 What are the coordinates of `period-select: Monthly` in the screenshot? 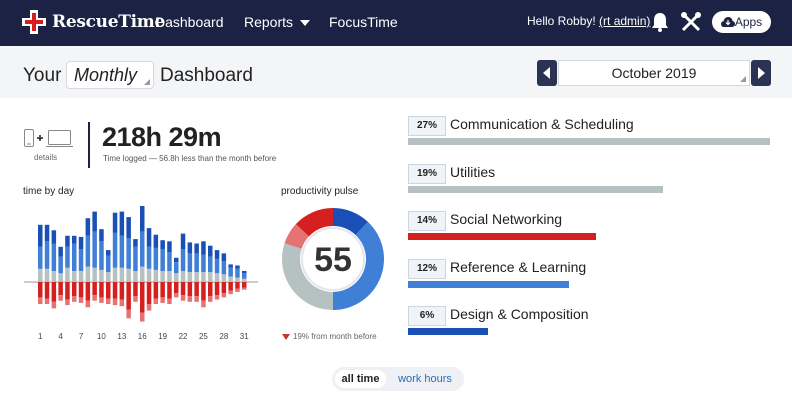 It's located at (110, 75).